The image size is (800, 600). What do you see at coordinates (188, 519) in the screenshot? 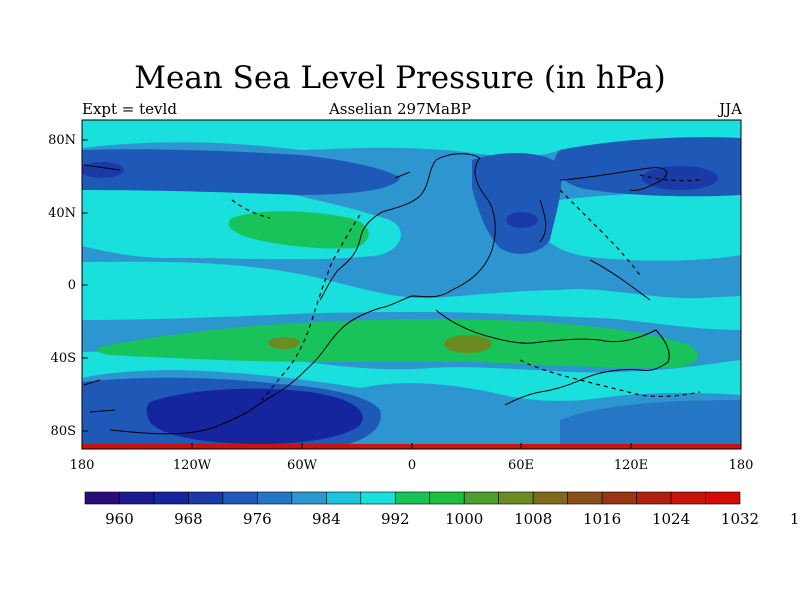
I see `colorbar-label: 968` at bounding box center [188, 519].